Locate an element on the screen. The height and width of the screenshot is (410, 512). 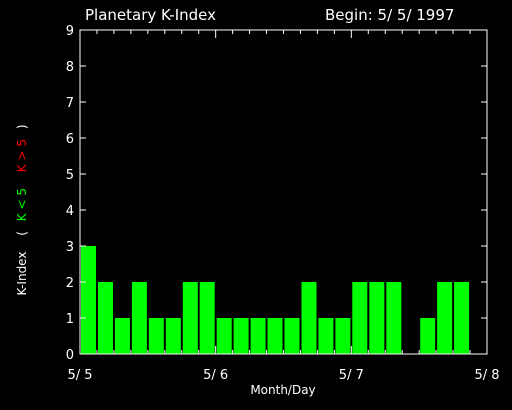
y-tick-label: 4 is located at coordinates (70, 211).